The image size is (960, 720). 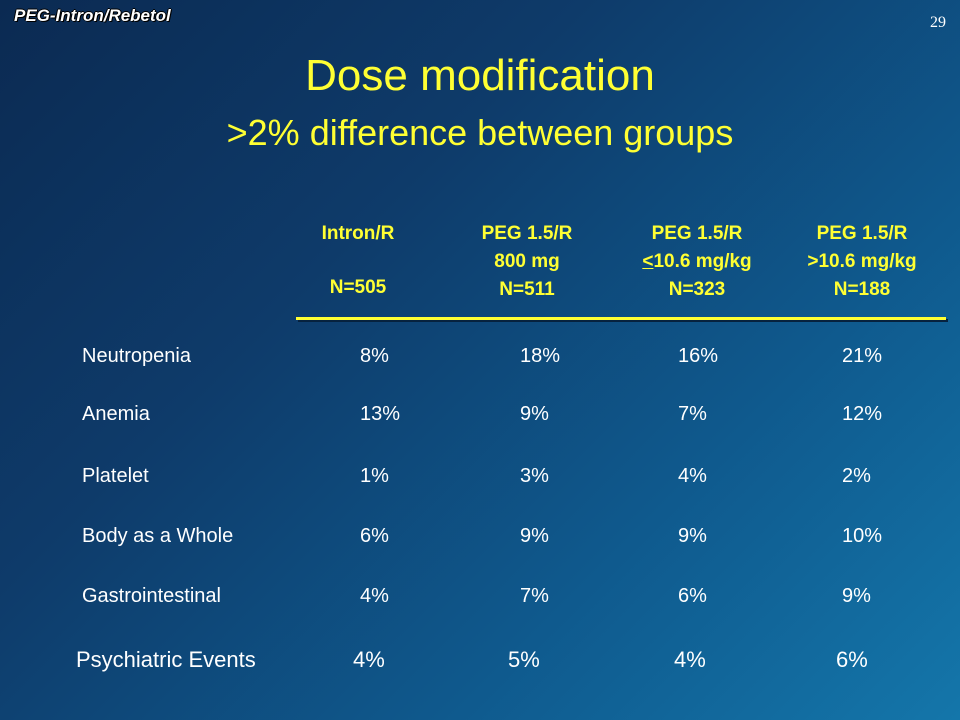 What do you see at coordinates (115, 476) in the screenshot?
I see `row-label: Platelet` at bounding box center [115, 476].